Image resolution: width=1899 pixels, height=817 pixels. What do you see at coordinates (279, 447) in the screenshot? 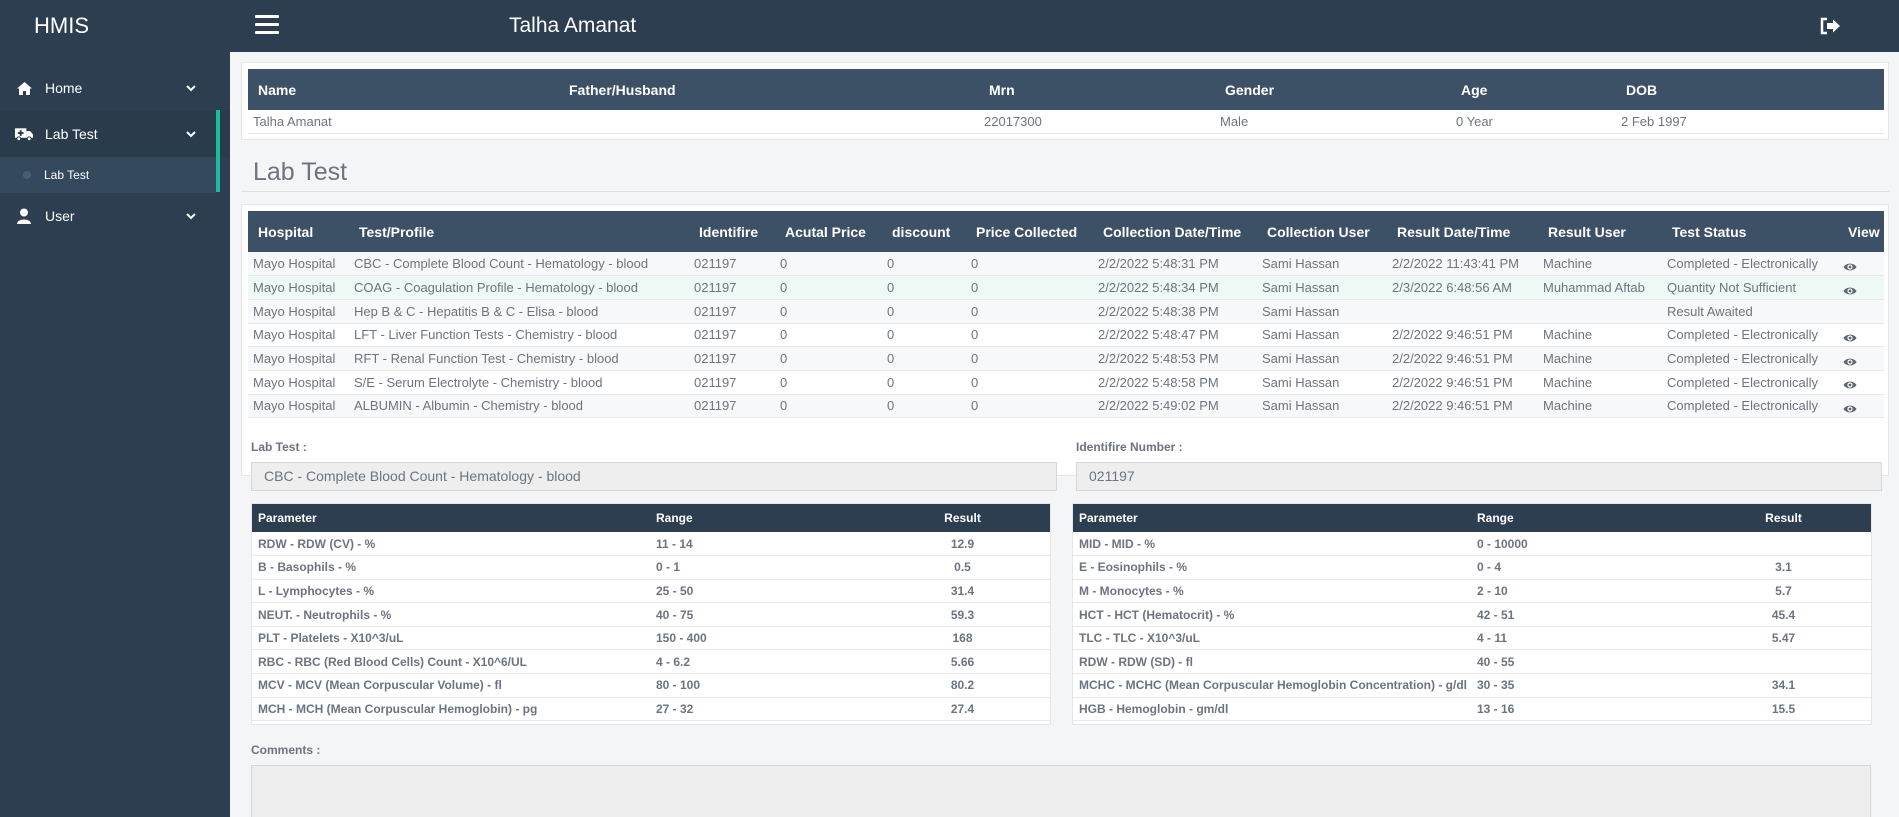
I see `lab-test-label: Lab Test :` at bounding box center [279, 447].